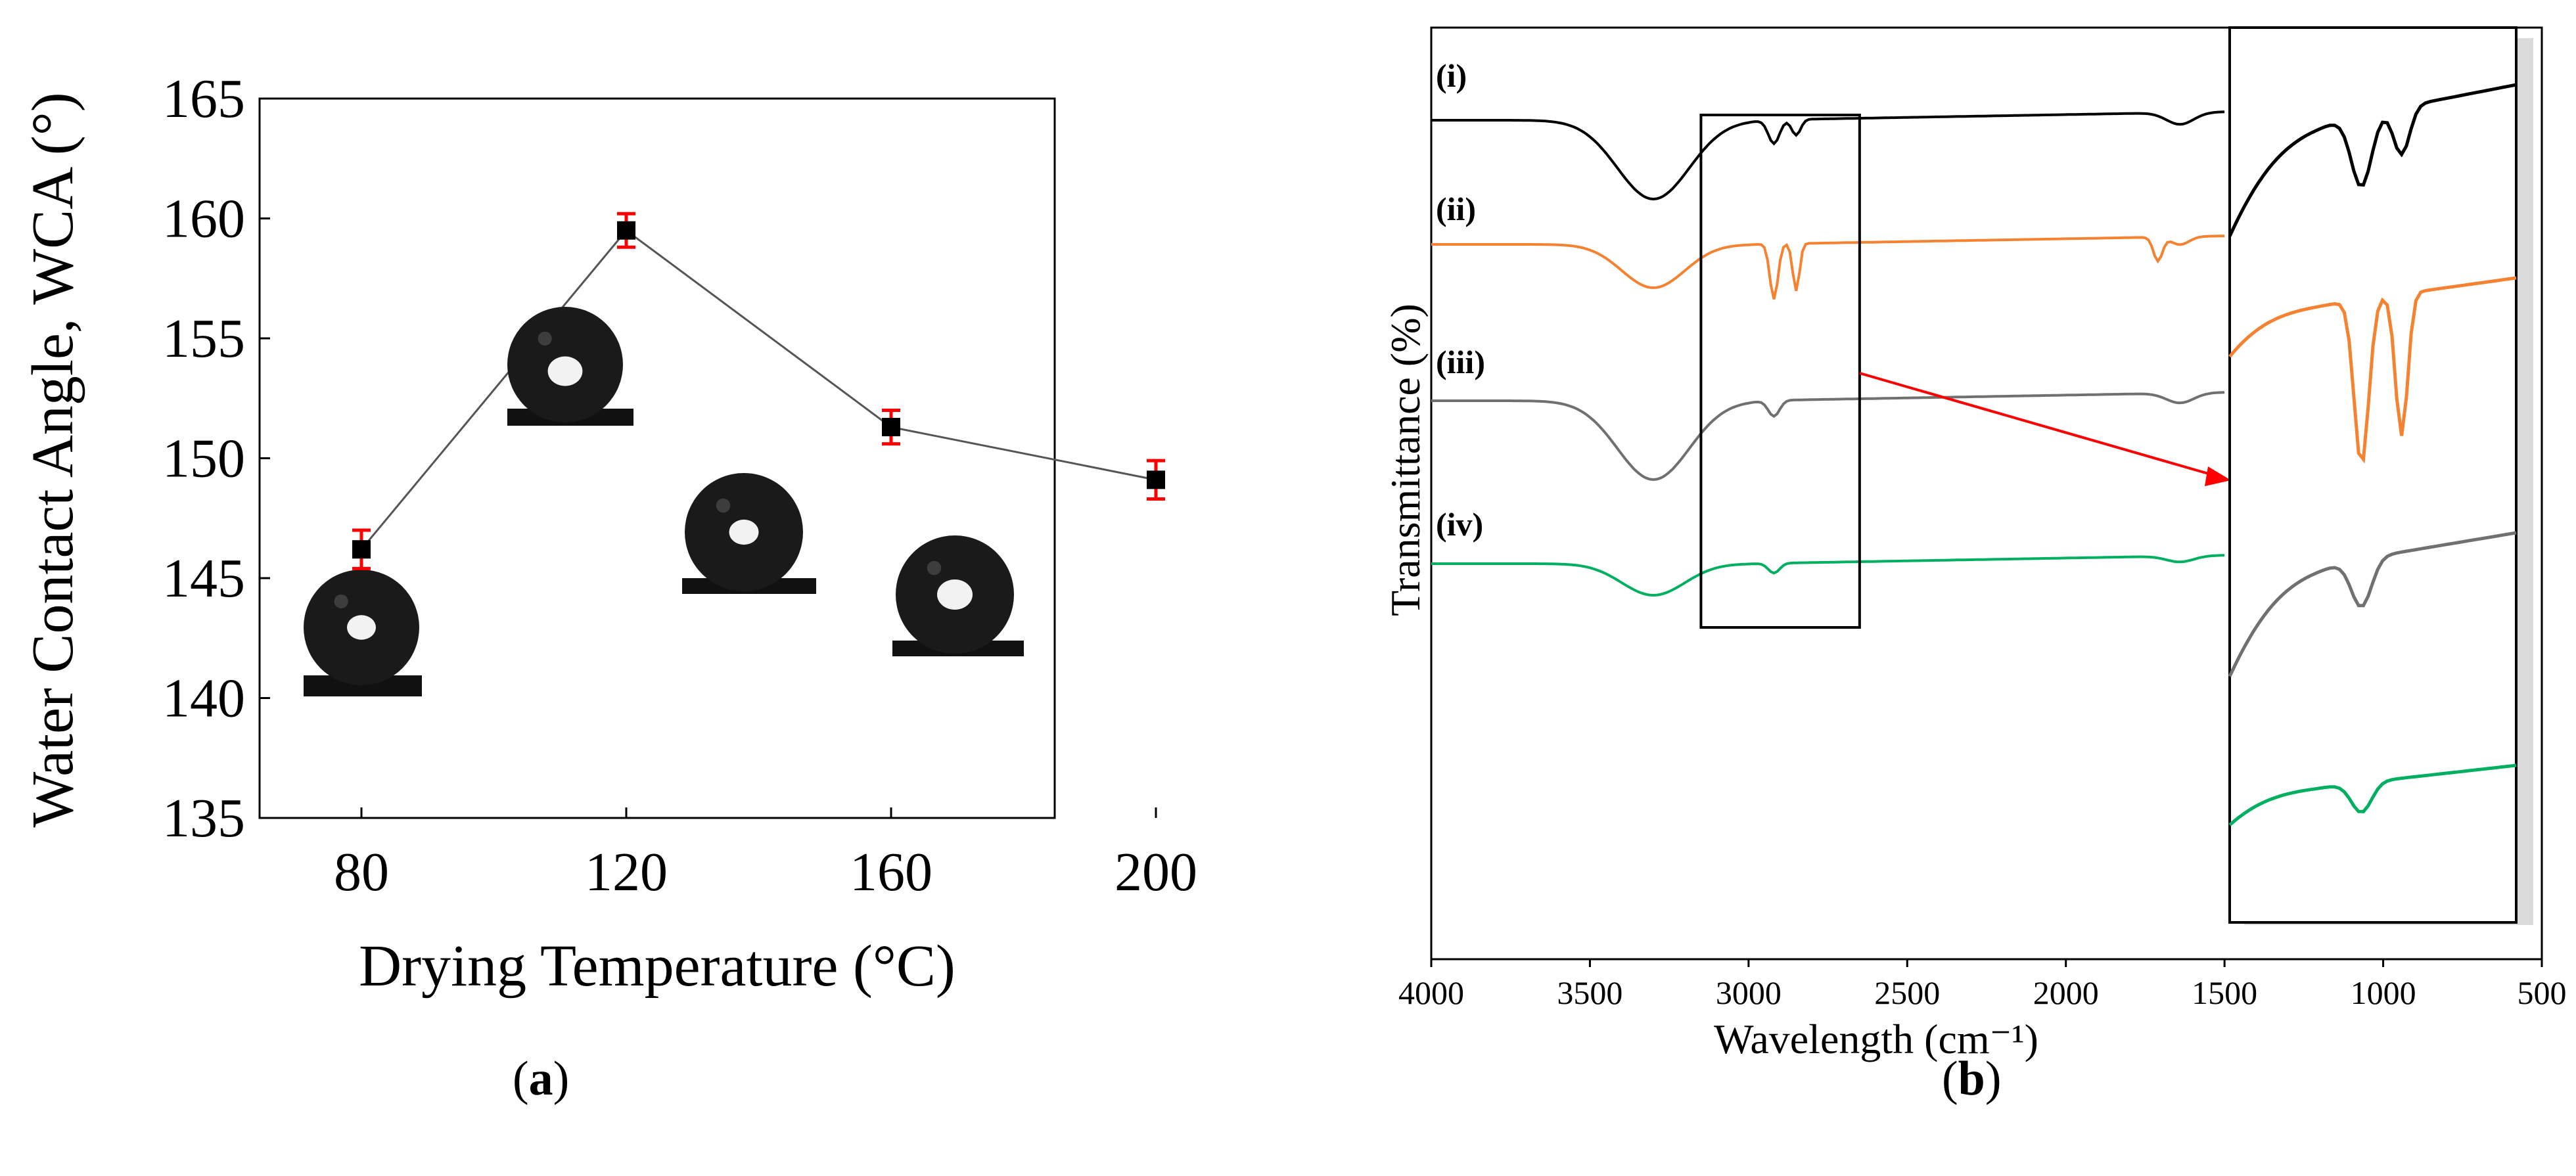  Describe the element at coordinates (1405, 460) in the screenshot. I see `panel-b-y-axis-label: Transmittance (%)` at that location.